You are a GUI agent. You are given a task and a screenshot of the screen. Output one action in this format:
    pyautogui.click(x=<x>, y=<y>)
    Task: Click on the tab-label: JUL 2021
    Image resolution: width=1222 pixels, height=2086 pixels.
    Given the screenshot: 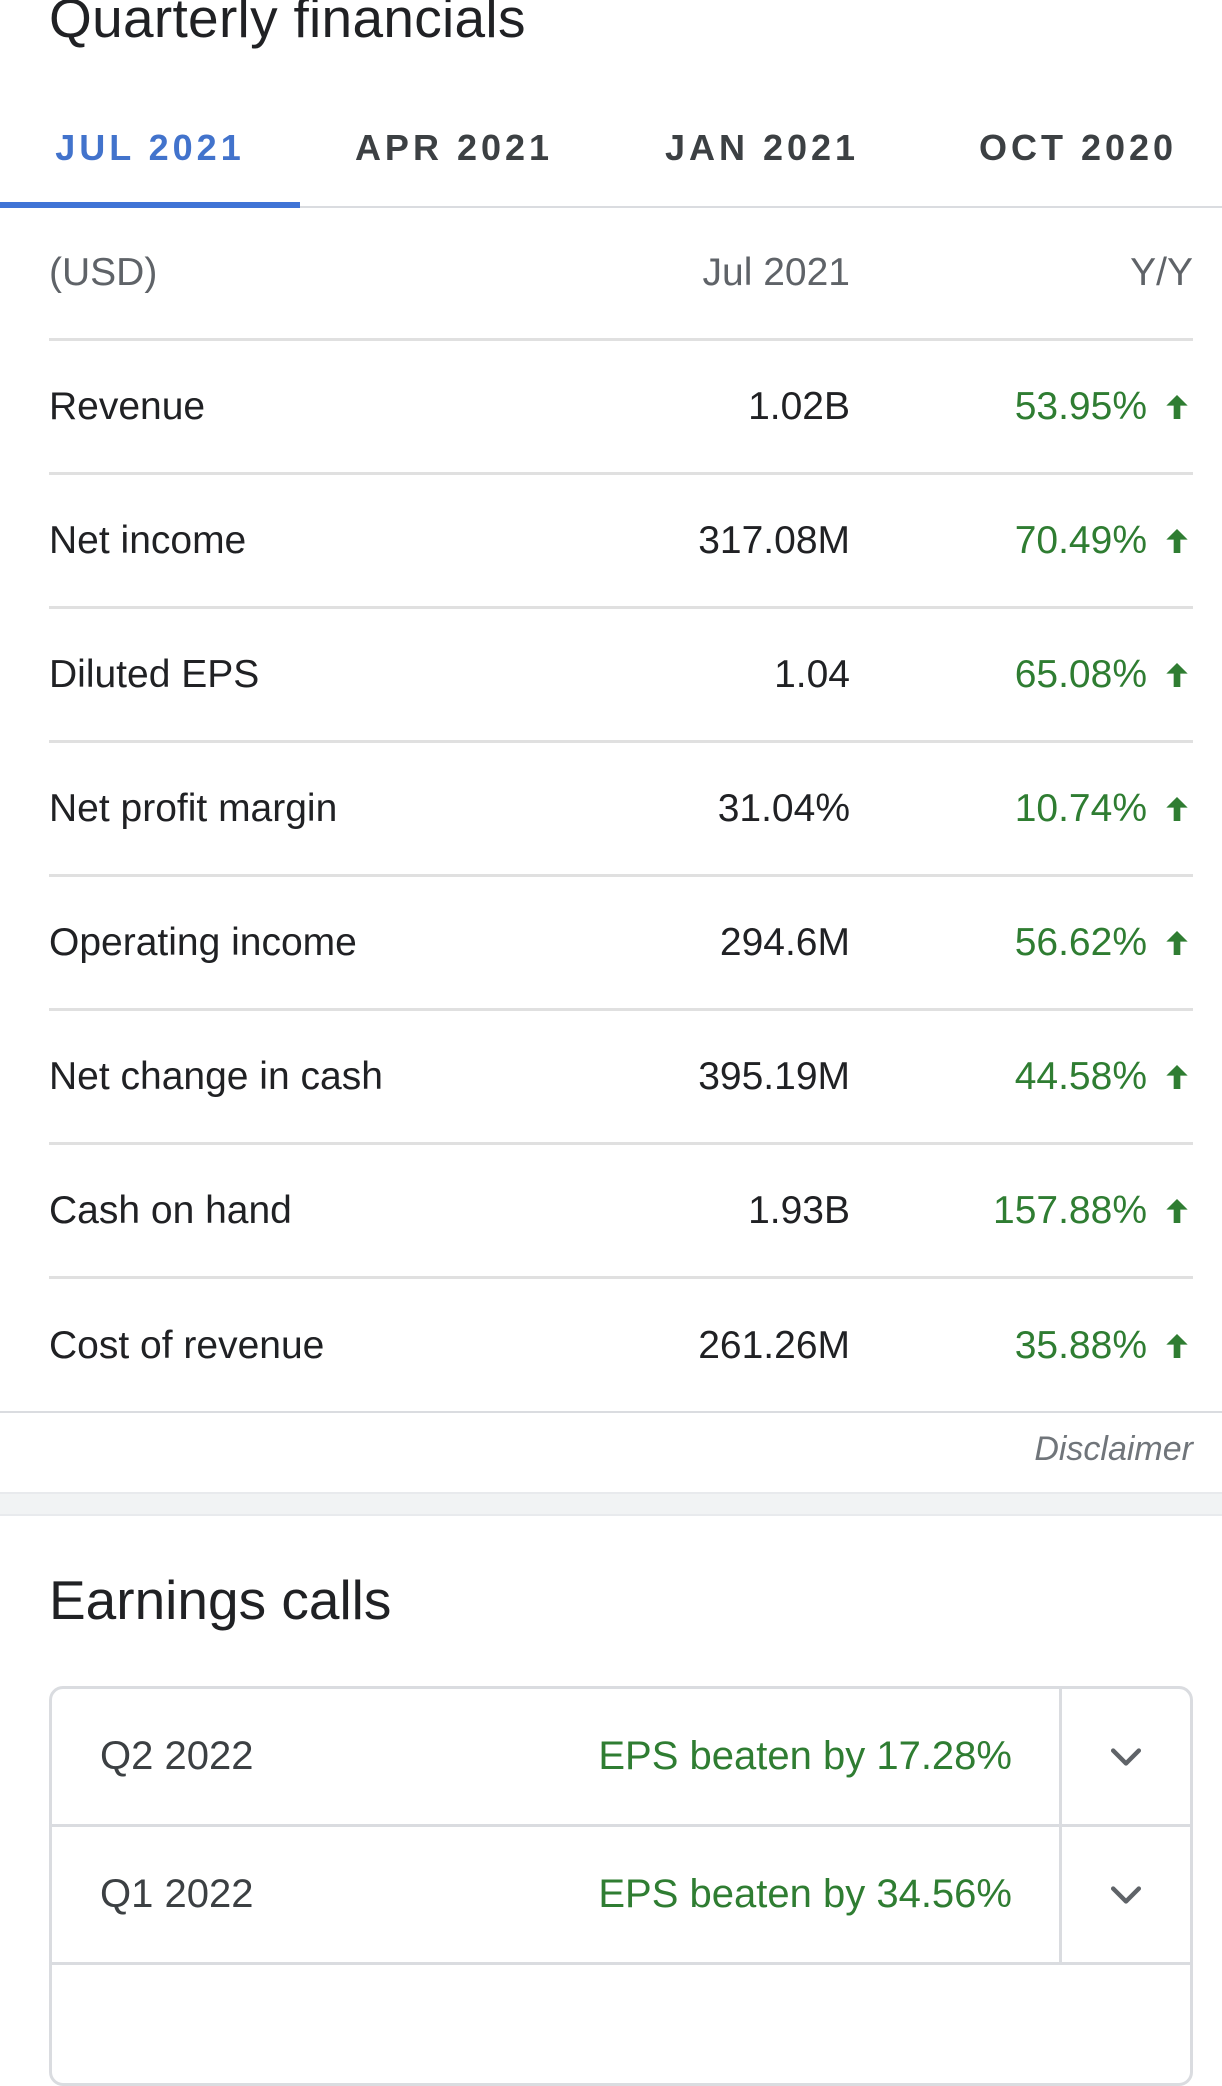 What is the action you would take?
    pyautogui.click(x=150, y=147)
    